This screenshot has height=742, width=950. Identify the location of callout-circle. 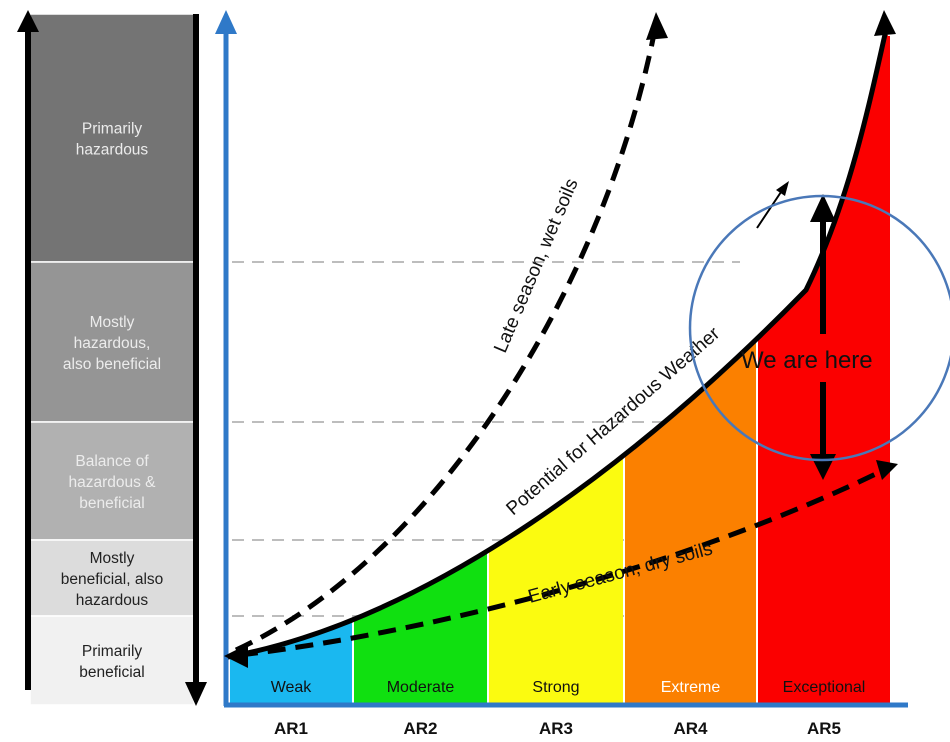
(819, 328).